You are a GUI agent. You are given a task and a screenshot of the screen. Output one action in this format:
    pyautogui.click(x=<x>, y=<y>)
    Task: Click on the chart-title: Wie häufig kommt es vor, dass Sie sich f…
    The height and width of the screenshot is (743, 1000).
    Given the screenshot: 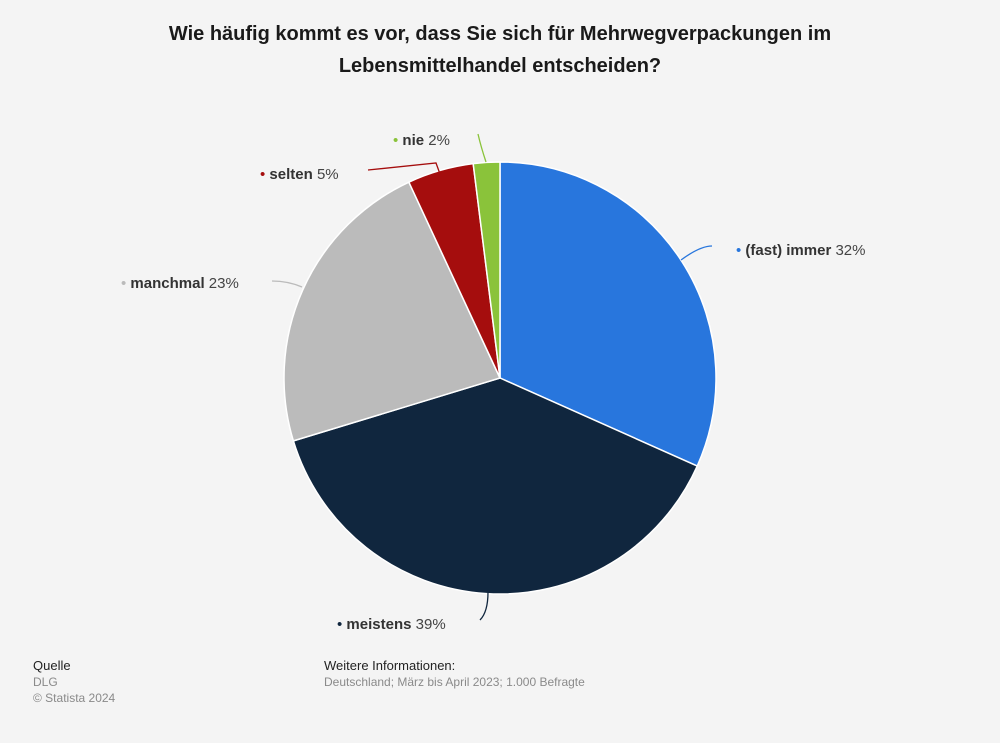 What is the action you would take?
    pyautogui.click(x=500, y=50)
    